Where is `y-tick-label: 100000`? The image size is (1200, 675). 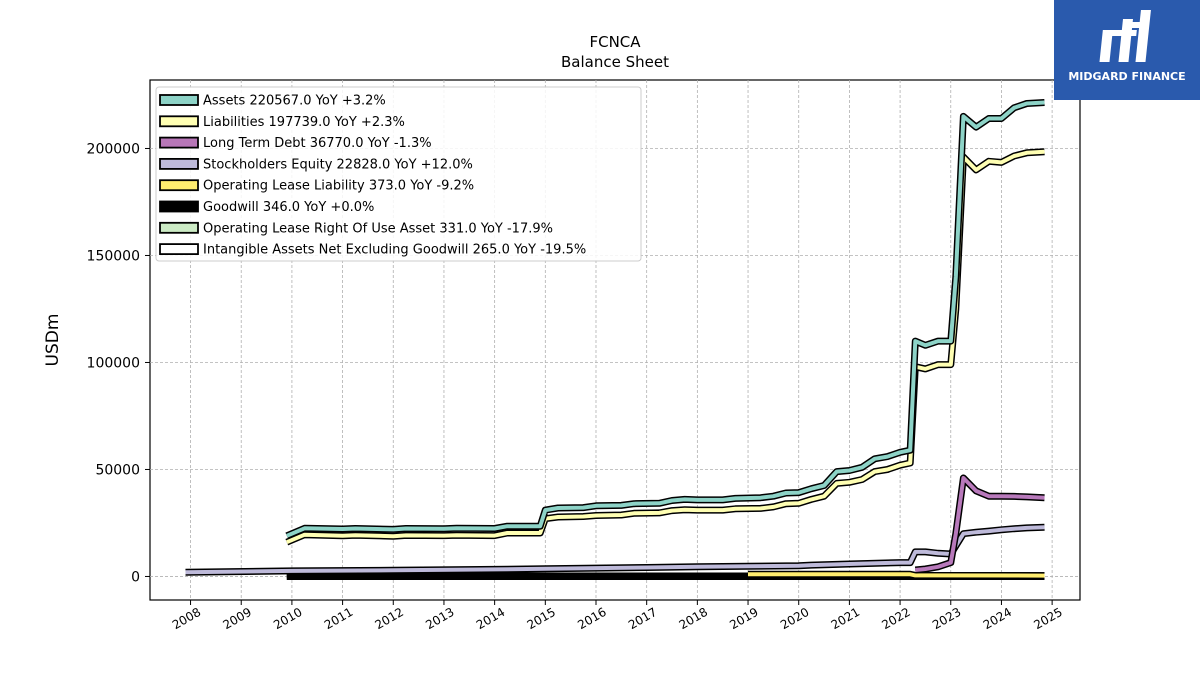 y-tick-label: 100000 is located at coordinates (113, 363).